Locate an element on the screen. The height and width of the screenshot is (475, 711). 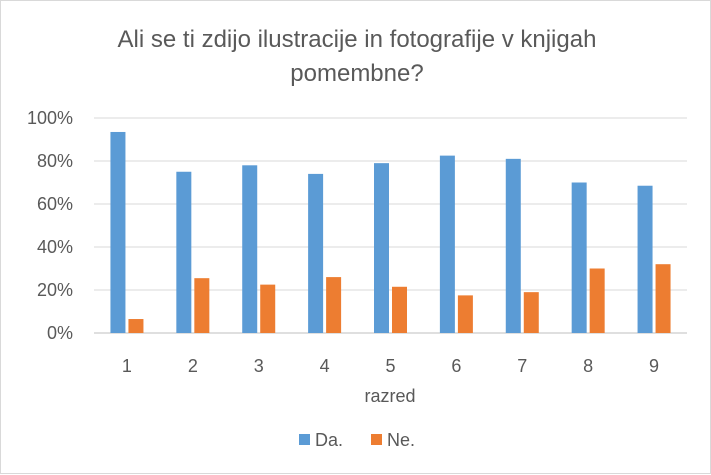
x-tick-label: 5 is located at coordinates (390, 366).